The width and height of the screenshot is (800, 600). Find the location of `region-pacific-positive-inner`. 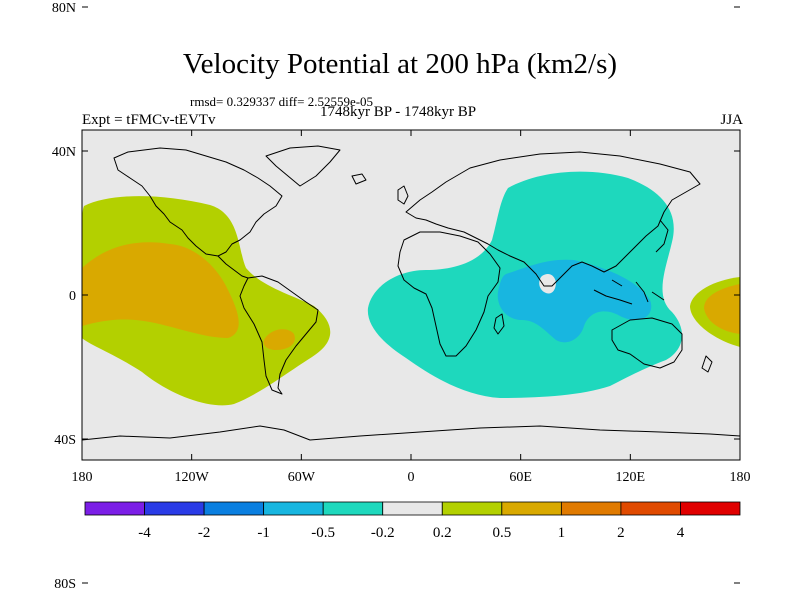

region-pacific-positive-inner is located at coordinates (160, 290).